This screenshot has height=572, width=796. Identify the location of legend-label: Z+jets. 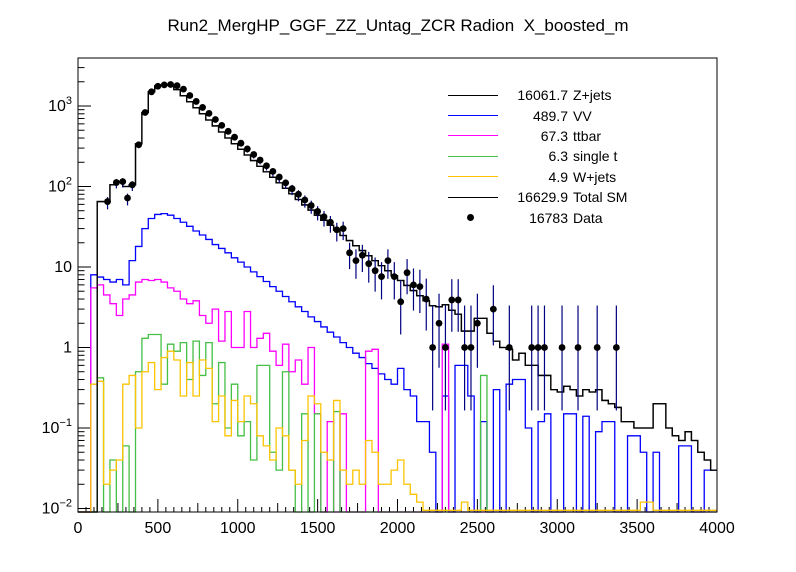
(592, 95).